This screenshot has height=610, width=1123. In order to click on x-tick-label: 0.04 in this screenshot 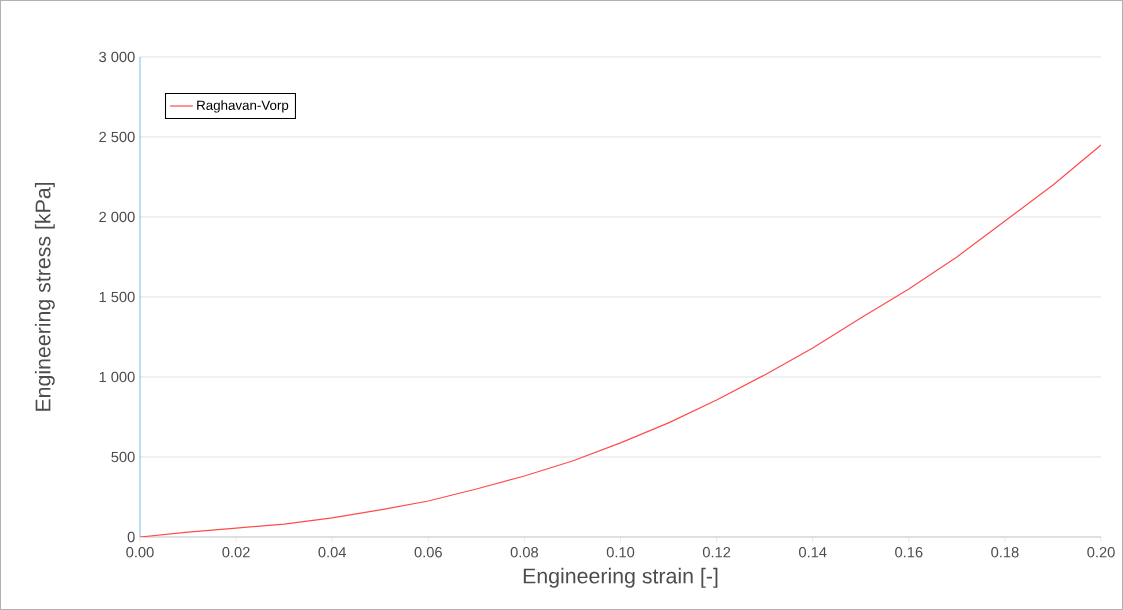, I will do `click(332, 552)`.